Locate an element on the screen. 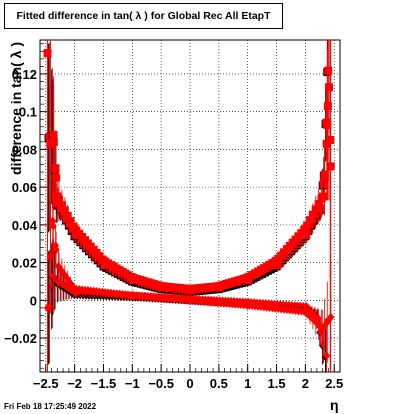 This screenshot has height=414, width=400. timestamp: Fri Feb 18 17:25:49 2022 is located at coordinates (50, 406).